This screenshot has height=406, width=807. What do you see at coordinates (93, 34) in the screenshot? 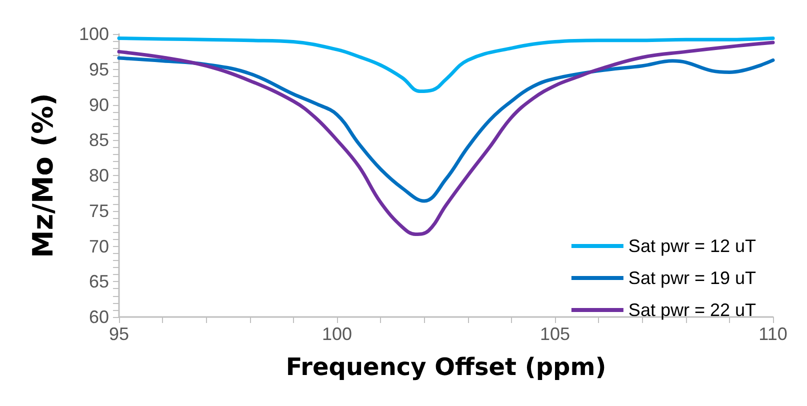
I see `y-tick-label: 100` at bounding box center [93, 34].